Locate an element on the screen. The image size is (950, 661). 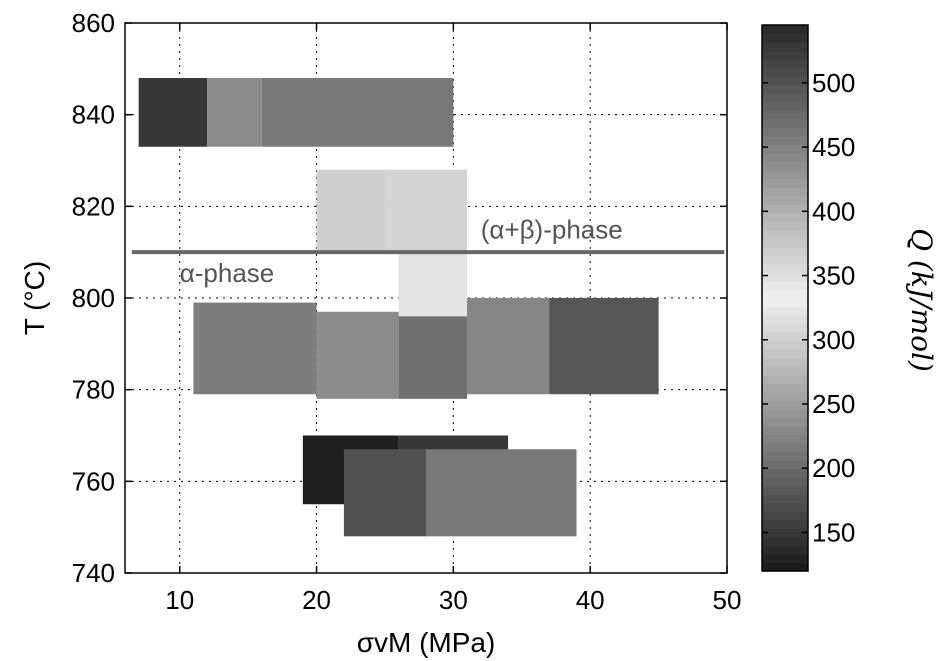
colorbar-tick-label: 350 is located at coordinates (833, 276).